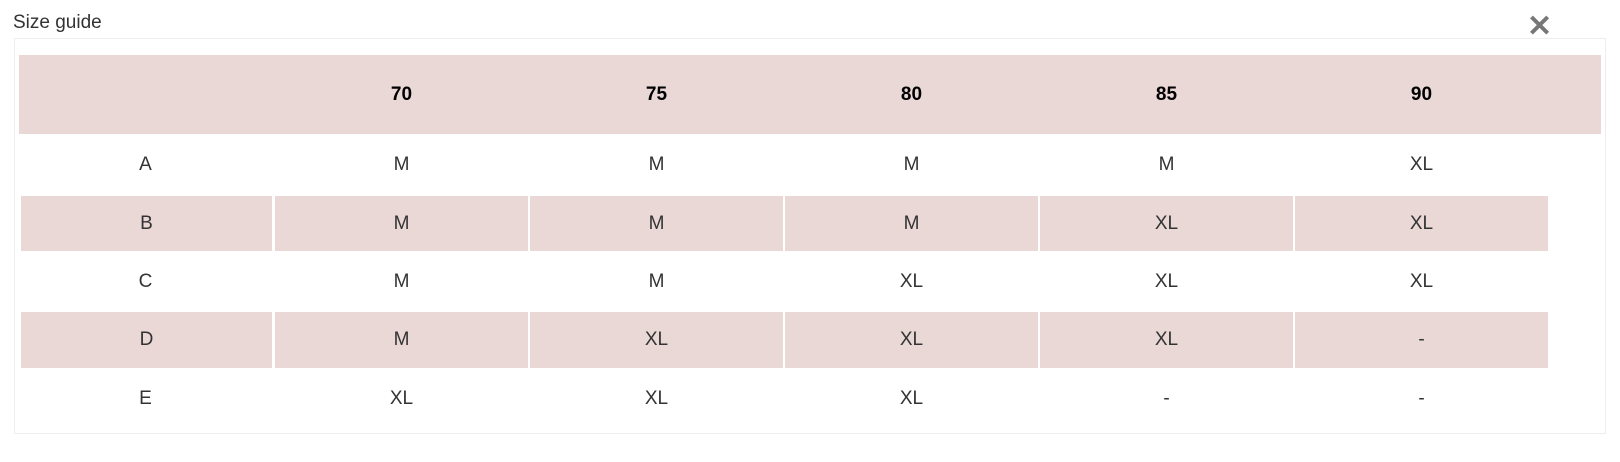 The width and height of the screenshot is (1620, 462). What do you see at coordinates (401, 94) in the screenshot?
I see `column-header: 70` at bounding box center [401, 94].